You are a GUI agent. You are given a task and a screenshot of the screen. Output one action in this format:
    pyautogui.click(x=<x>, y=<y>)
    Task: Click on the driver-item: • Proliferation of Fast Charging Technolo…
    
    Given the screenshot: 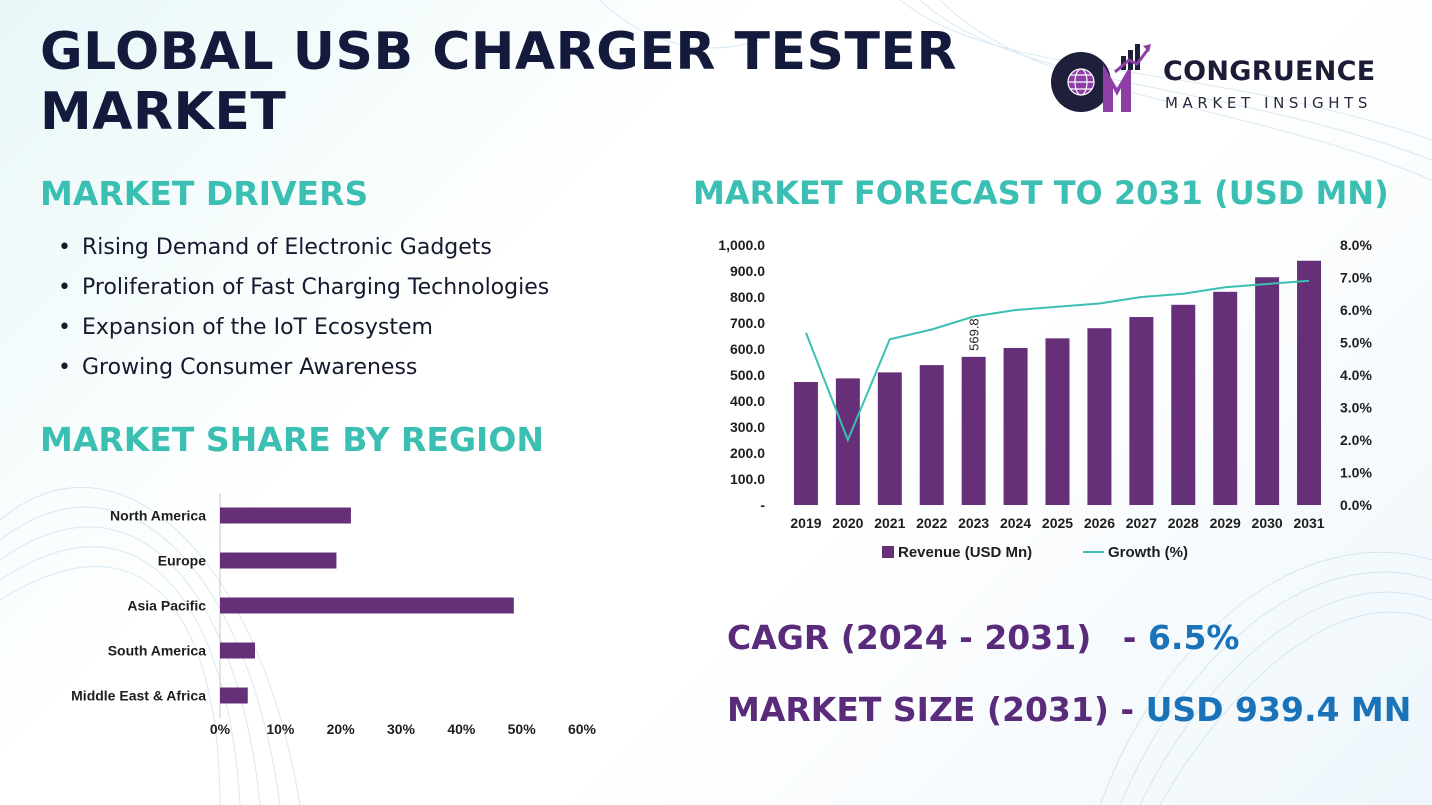 What is the action you would take?
    pyautogui.click(x=303, y=288)
    